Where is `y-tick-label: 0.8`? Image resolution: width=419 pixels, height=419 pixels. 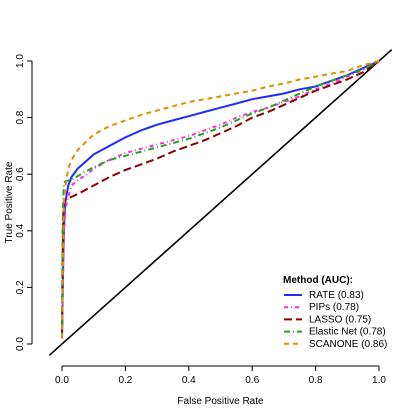 y-tick-label: 0.8 is located at coordinates (20, 117).